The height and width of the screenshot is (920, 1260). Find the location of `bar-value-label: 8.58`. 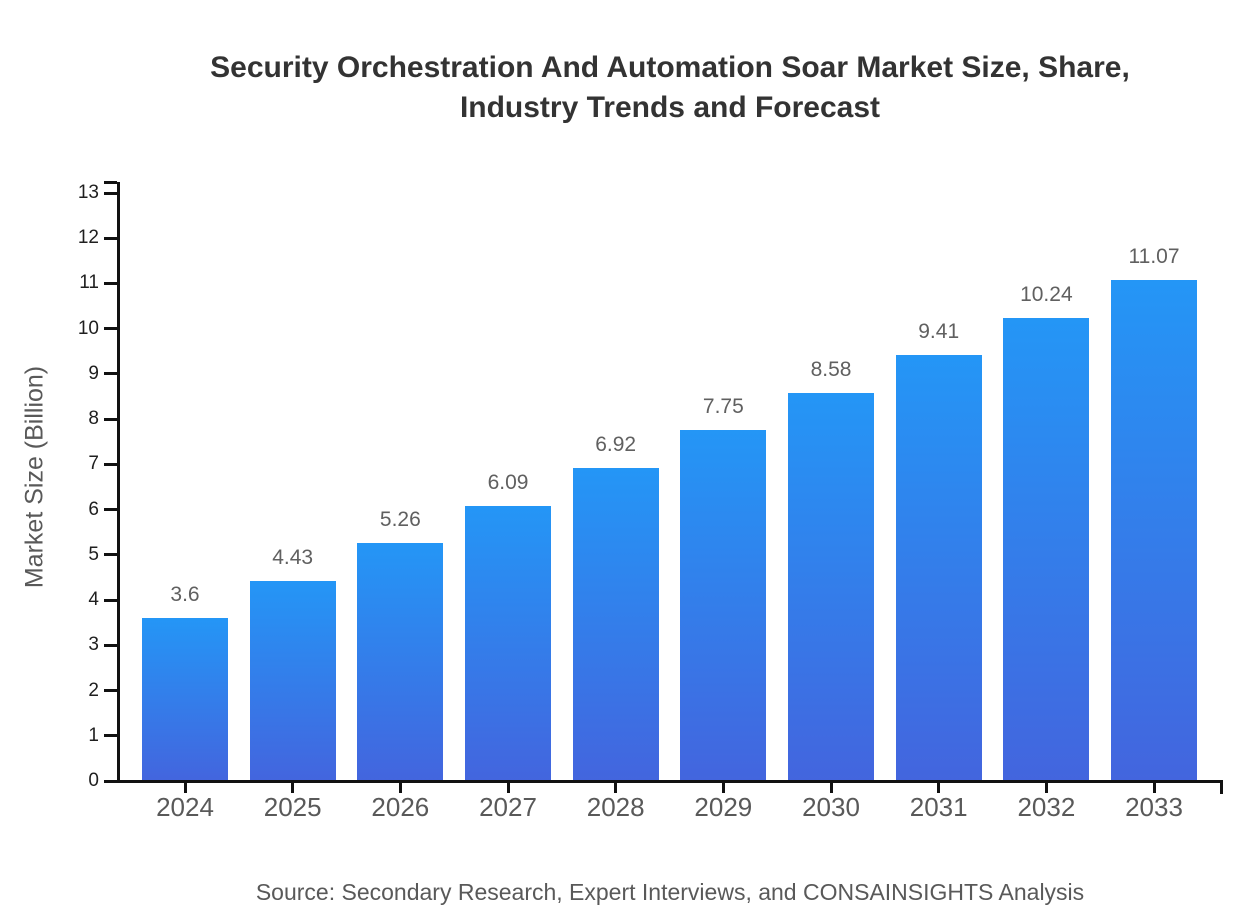

bar-value-label: 8.58 is located at coordinates (831, 369).